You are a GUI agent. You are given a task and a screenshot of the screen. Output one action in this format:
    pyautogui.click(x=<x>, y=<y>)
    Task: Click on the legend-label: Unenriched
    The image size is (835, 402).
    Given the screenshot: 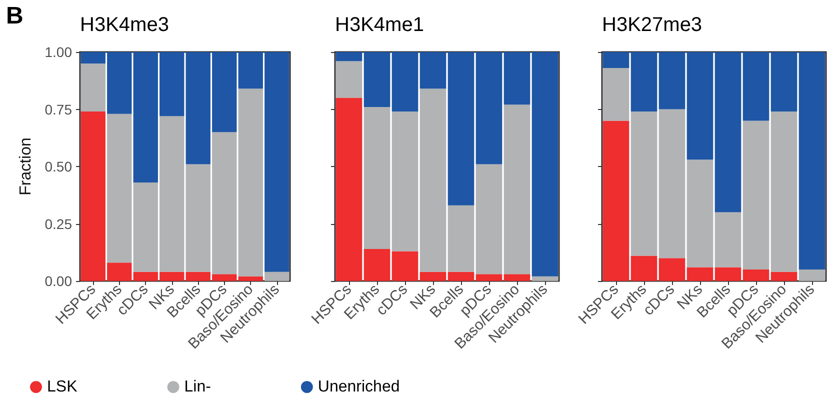 What is the action you would take?
    pyautogui.click(x=359, y=387)
    